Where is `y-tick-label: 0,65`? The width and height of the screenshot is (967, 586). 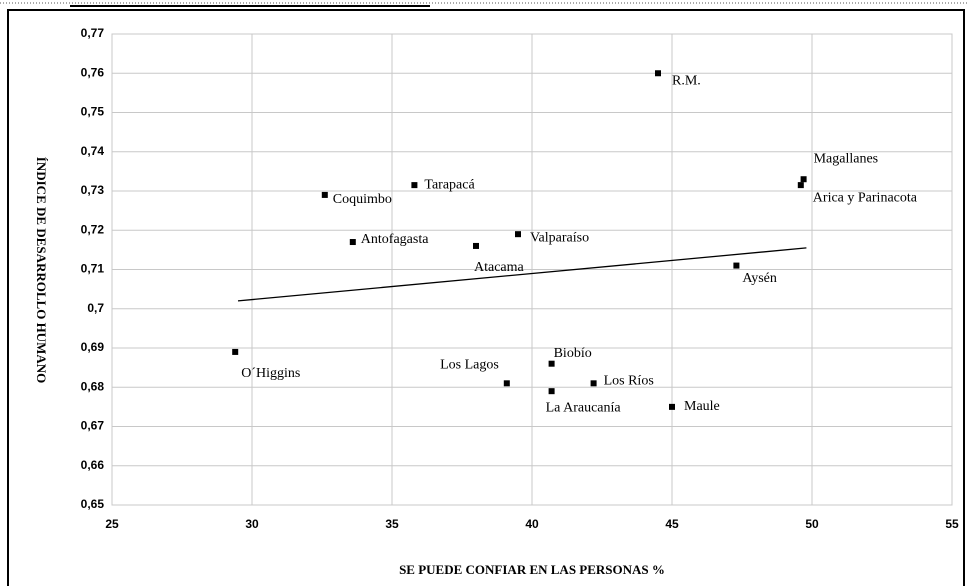 y-tick-label: 0,65 is located at coordinates (93, 504).